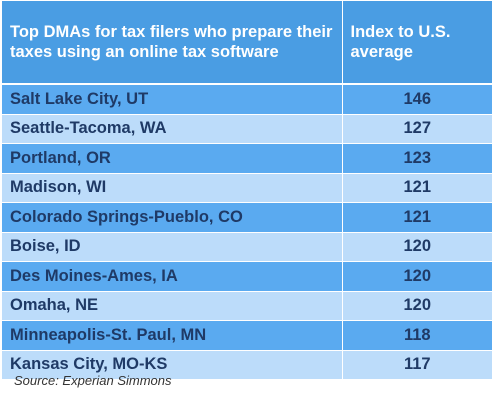 Image resolution: width=500 pixels, height=404 pixels. What do you see at coordinates (172, 306) in the screenshot?
I see `dma-name-cell: Omaha, NE` at bounding box center [172, 306].